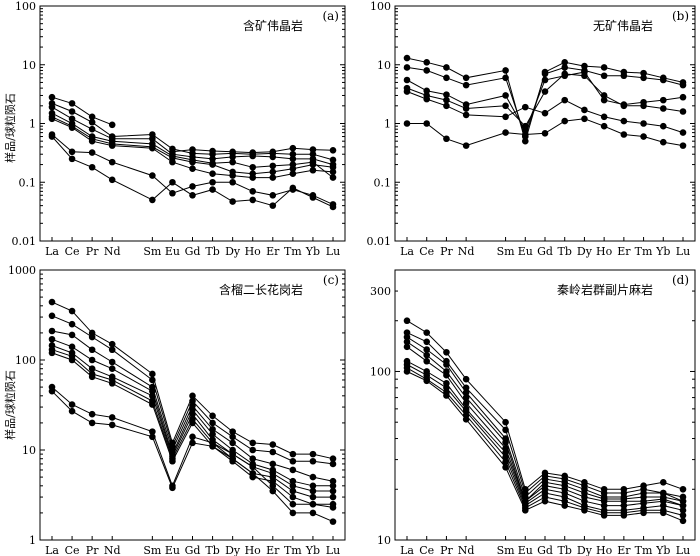 Image resolution: width=700 pixels, height=556 pixels. What do you see at coordinates (24, 241) in the screenshot?
I see `y-tick-label: 0.01` at bounding box center [24, 241].